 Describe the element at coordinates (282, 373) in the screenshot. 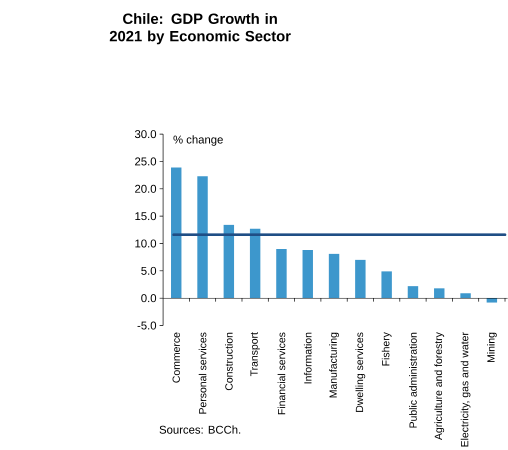

I see `x-tick-label: Financial services` at that location.